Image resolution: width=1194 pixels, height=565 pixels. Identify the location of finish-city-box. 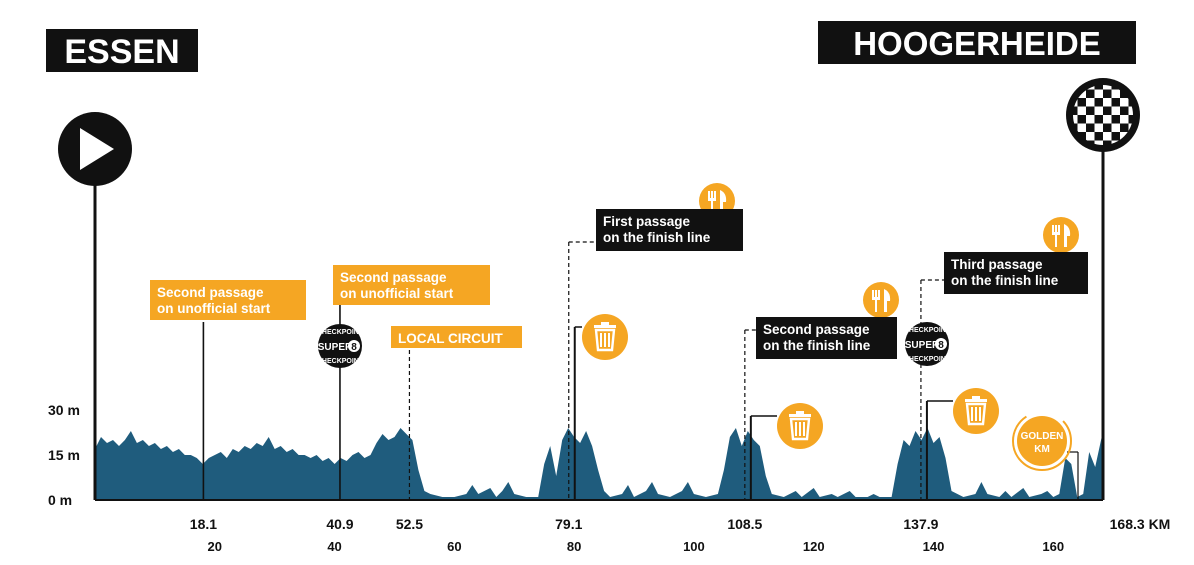
(977, 42).